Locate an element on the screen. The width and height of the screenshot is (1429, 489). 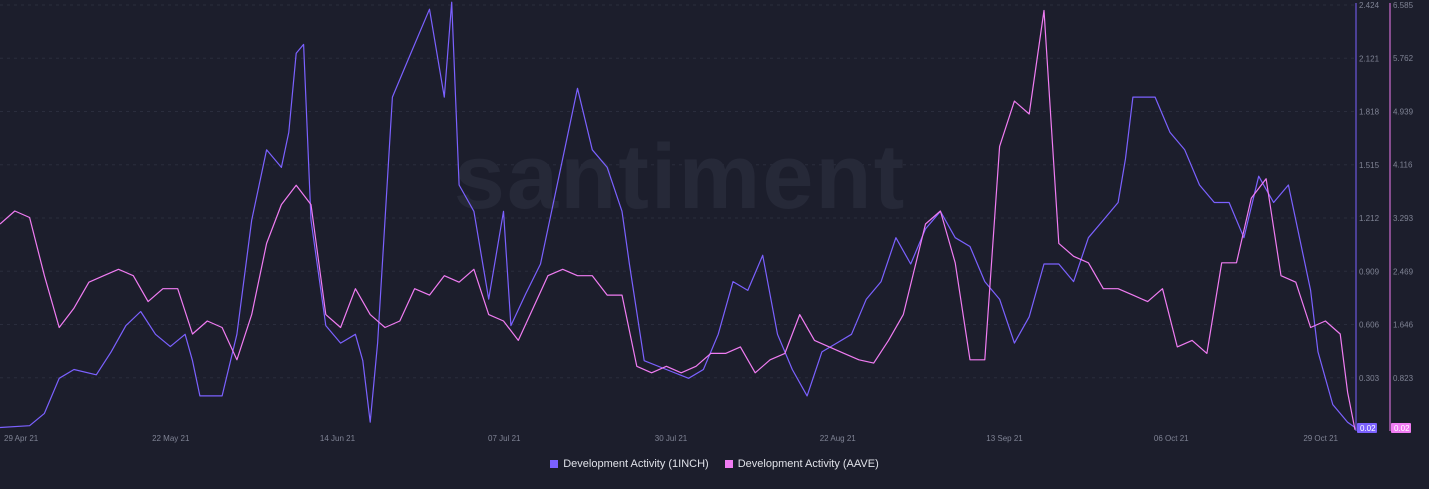
y-tick-label-aave: 0.823 is located at coordinates (1403, 378).